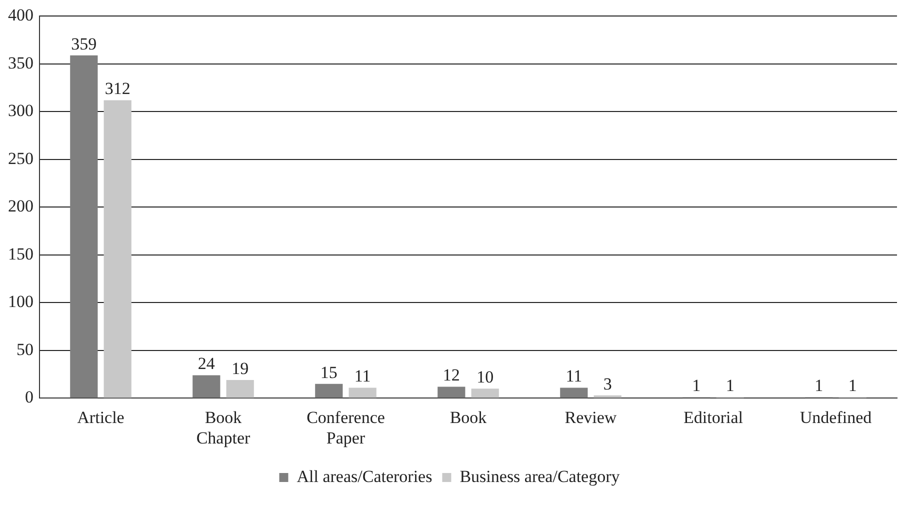  Describe the element at coordinates (21, 206) in the screenshot. I see `y-tick-label: 200` at that location.